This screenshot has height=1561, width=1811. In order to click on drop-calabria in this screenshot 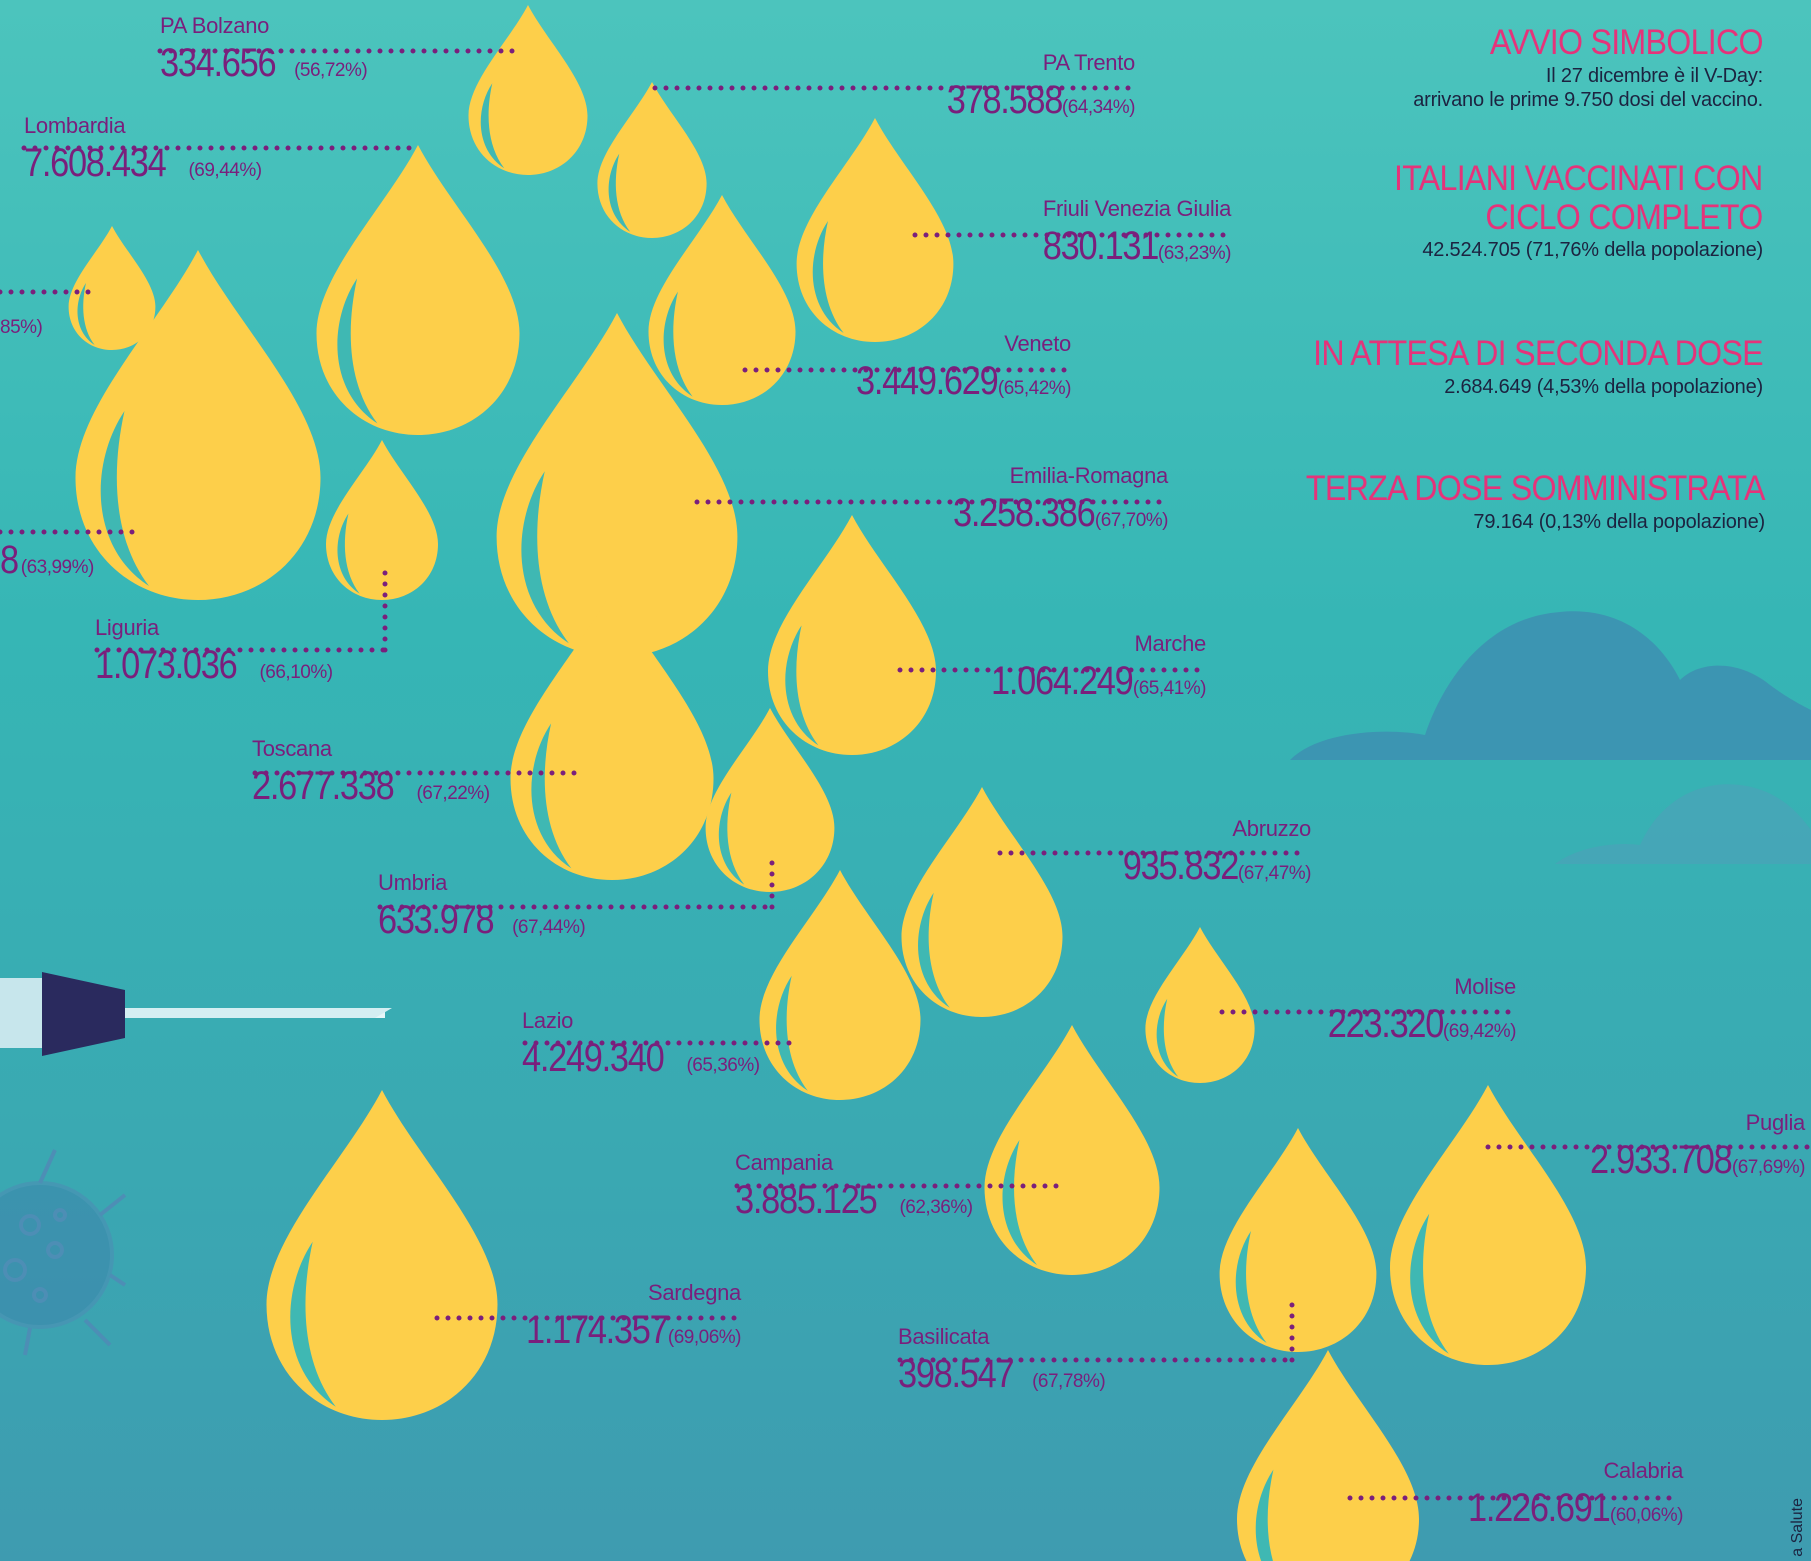, I will do `click(1328, 1455)`.